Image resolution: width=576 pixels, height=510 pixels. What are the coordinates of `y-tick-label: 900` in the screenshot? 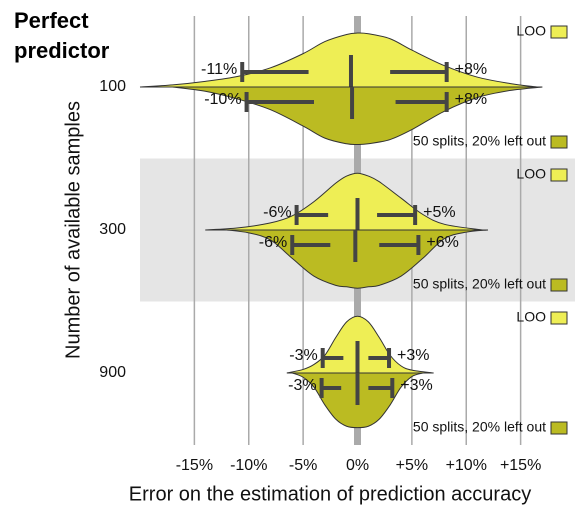 It's located at (112, 372).